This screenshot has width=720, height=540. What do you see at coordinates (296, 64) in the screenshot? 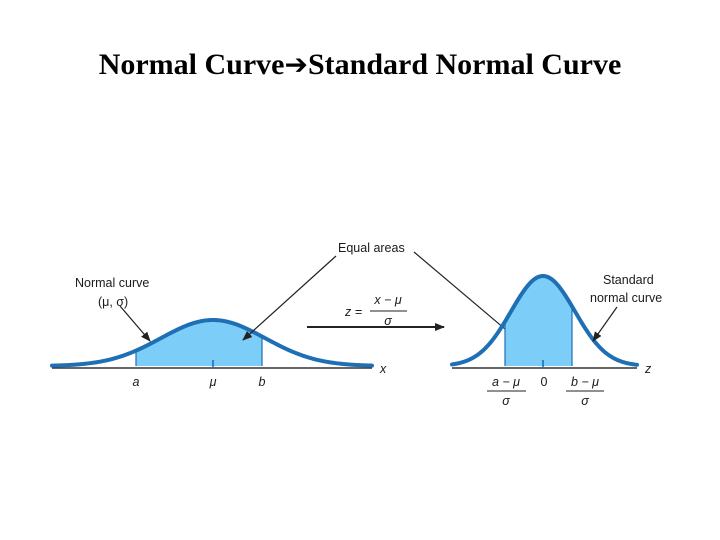
I see `right-arrow-icon: ➔` at bounding box center [296, 64].